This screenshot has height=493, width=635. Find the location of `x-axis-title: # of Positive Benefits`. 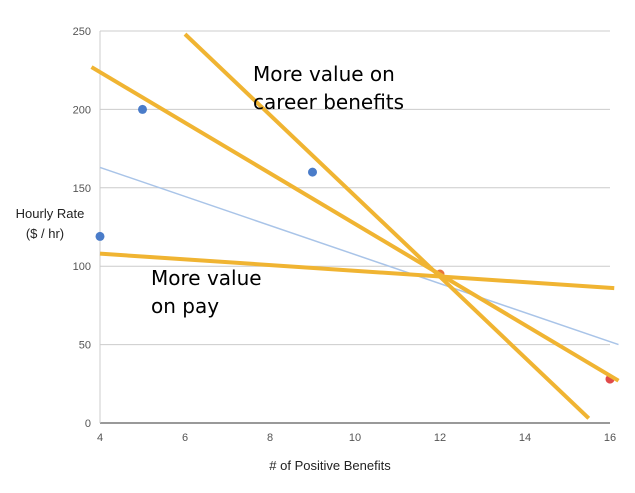

x-axis-title: # of Positive Benefits is located at coordinates (330, 465).